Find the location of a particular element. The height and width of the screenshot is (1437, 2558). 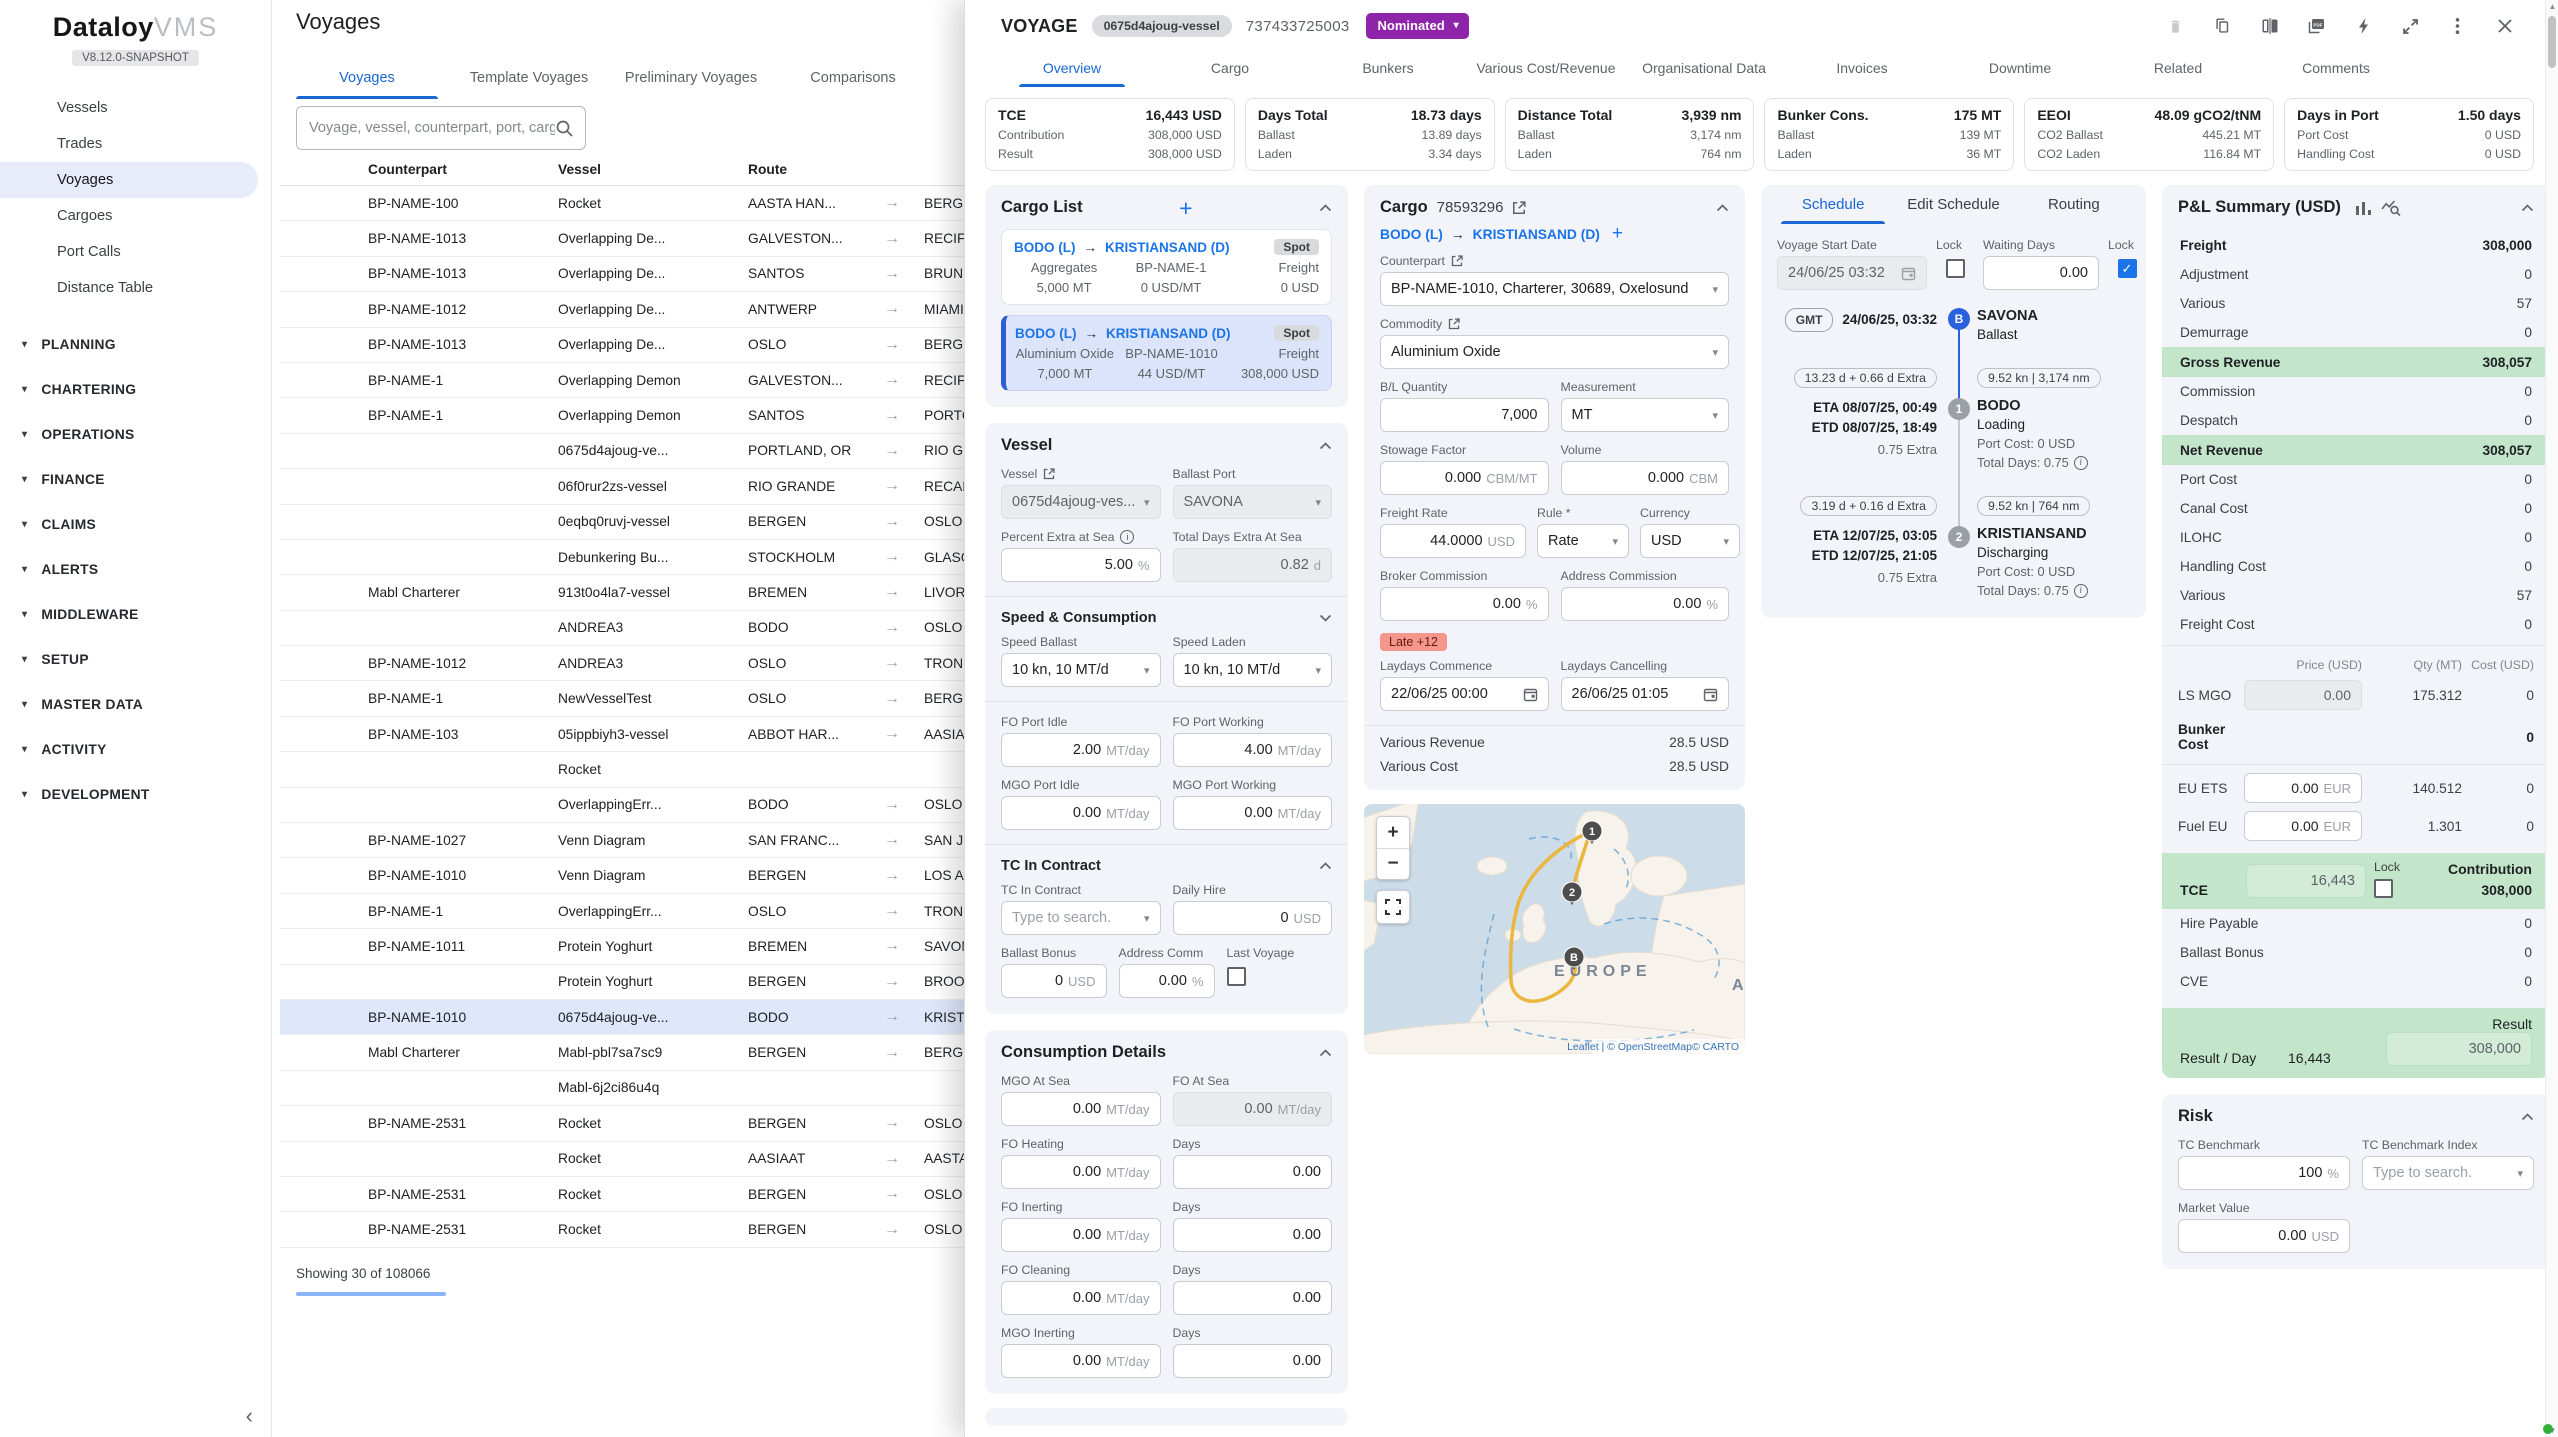

fo-cleaning-input: 0.00 MT/day is located at coordinates (1081, 1298).